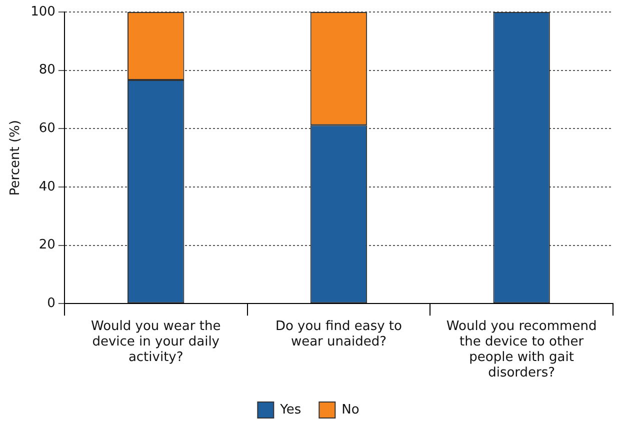 The width and height of the screenshot is (623, 428). Describe the element at coordinates (155, 341) in the screenshot. I see `x-tick-label: Would you wear the device in your daily activity?` at that location.